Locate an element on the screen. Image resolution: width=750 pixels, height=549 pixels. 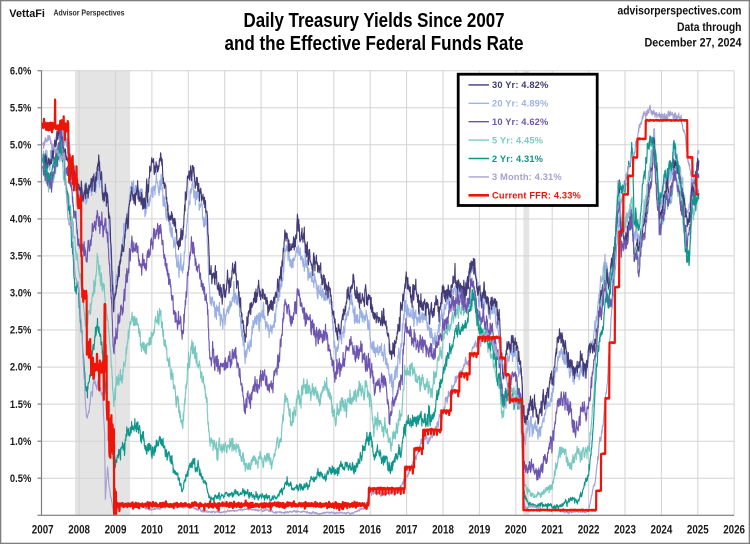
svg-text: 2015 is located at coordinates (334, 530).